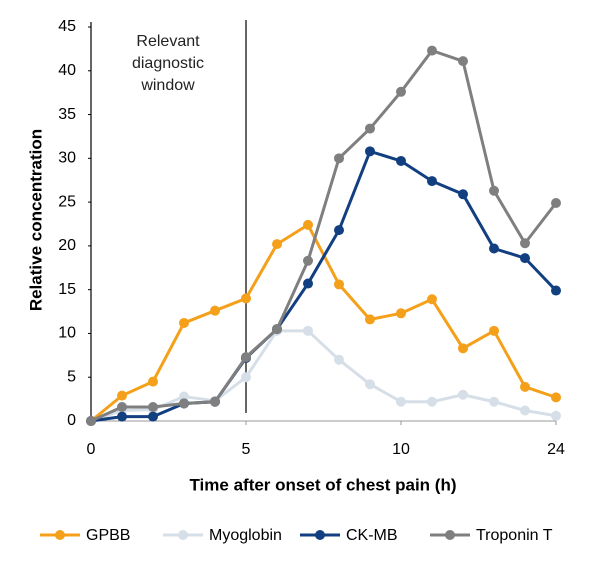 Image resolution: width=600 pixels, height=576 pixels. Describe the element at coordinates (67, 26) in the screenshot. I see `y-tick-label: 45` at that location.